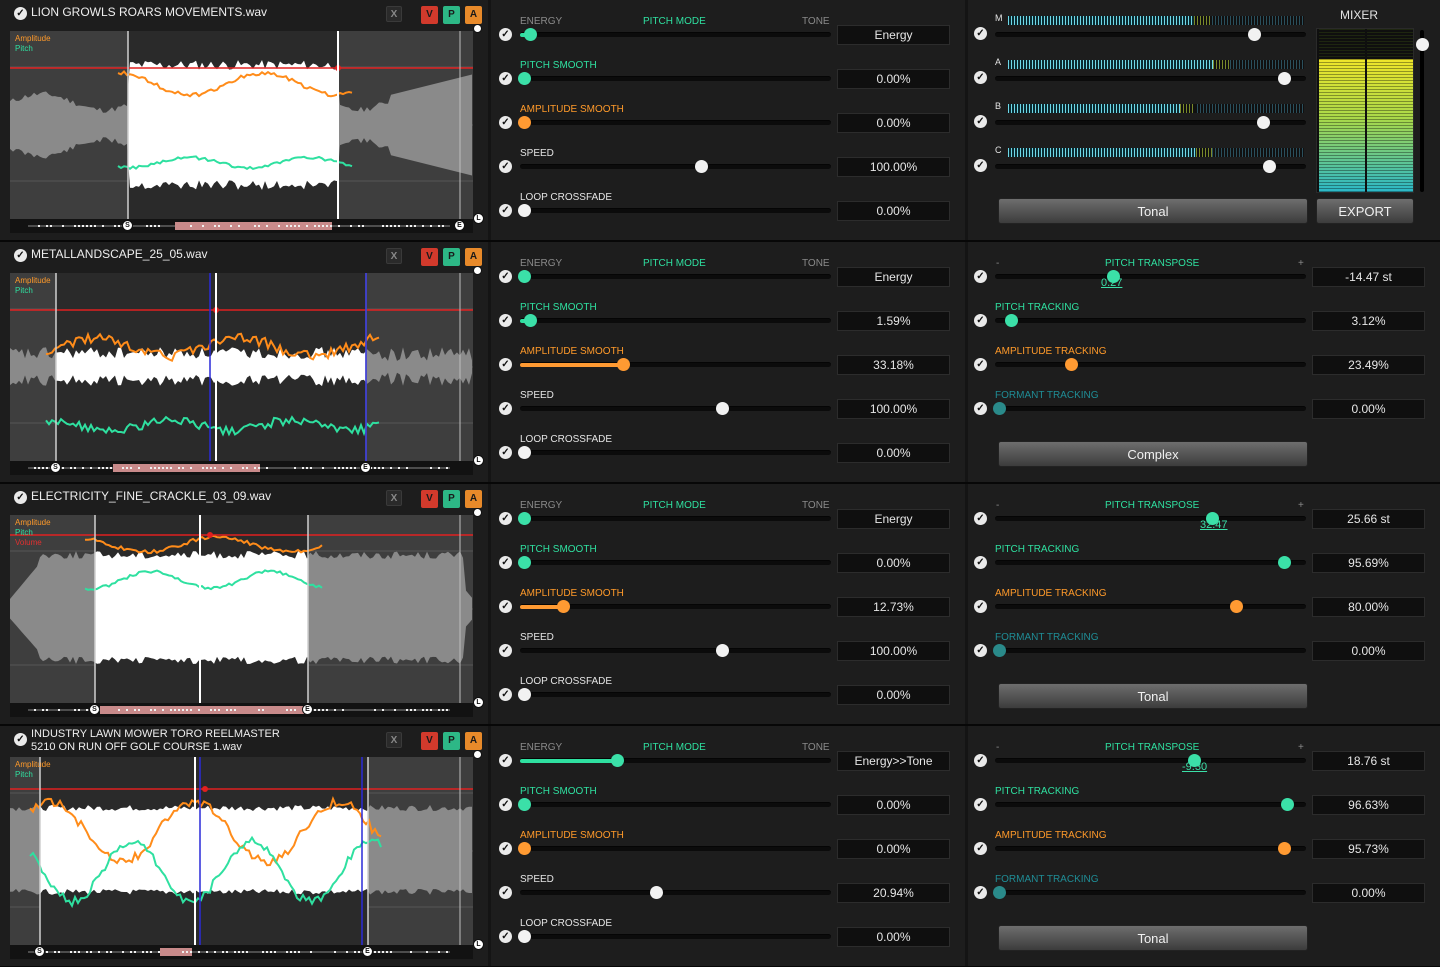 The height and width of the screenshot is (967, 1440). What do you see at coordinates (1422, 111) in the screenshot?
I see `master-volume-slider` at bounding box center [1422, 111].